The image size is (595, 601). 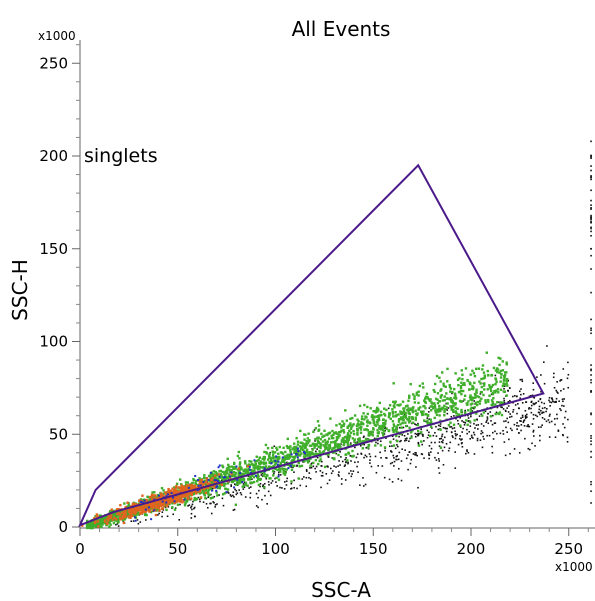 I want to click on y-tick-label: 250, so click(x=53, y=63).